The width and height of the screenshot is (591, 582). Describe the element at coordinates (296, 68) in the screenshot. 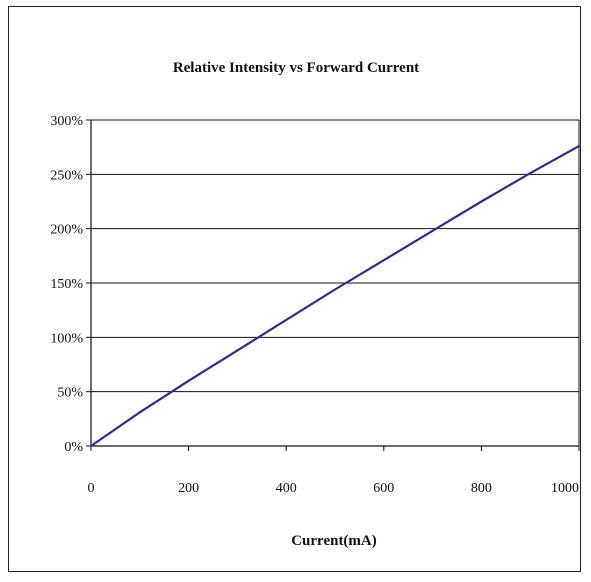

I see `chart-title: Relative Intensity vs Forward Current` at that location.